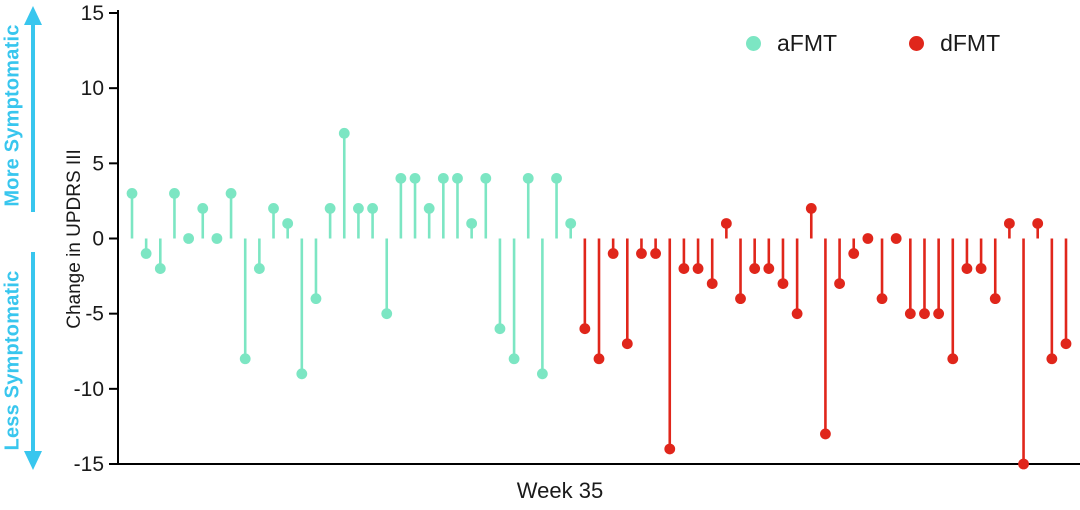 This screenshot has width=1080, height=510. I want to click on x-axis-title: Week 35, so click(560, 490).